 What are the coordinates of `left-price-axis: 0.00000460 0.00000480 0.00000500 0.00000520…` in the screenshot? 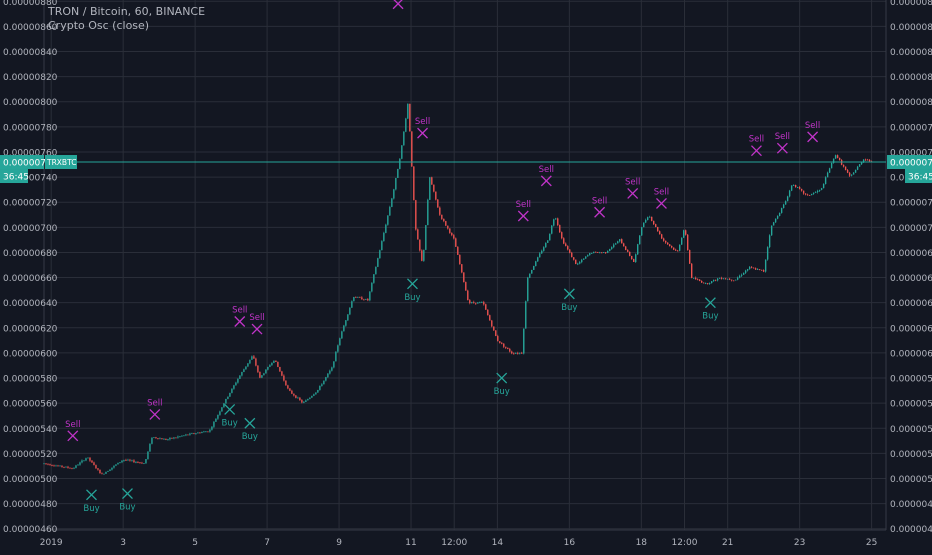 It's located at (30, 267).